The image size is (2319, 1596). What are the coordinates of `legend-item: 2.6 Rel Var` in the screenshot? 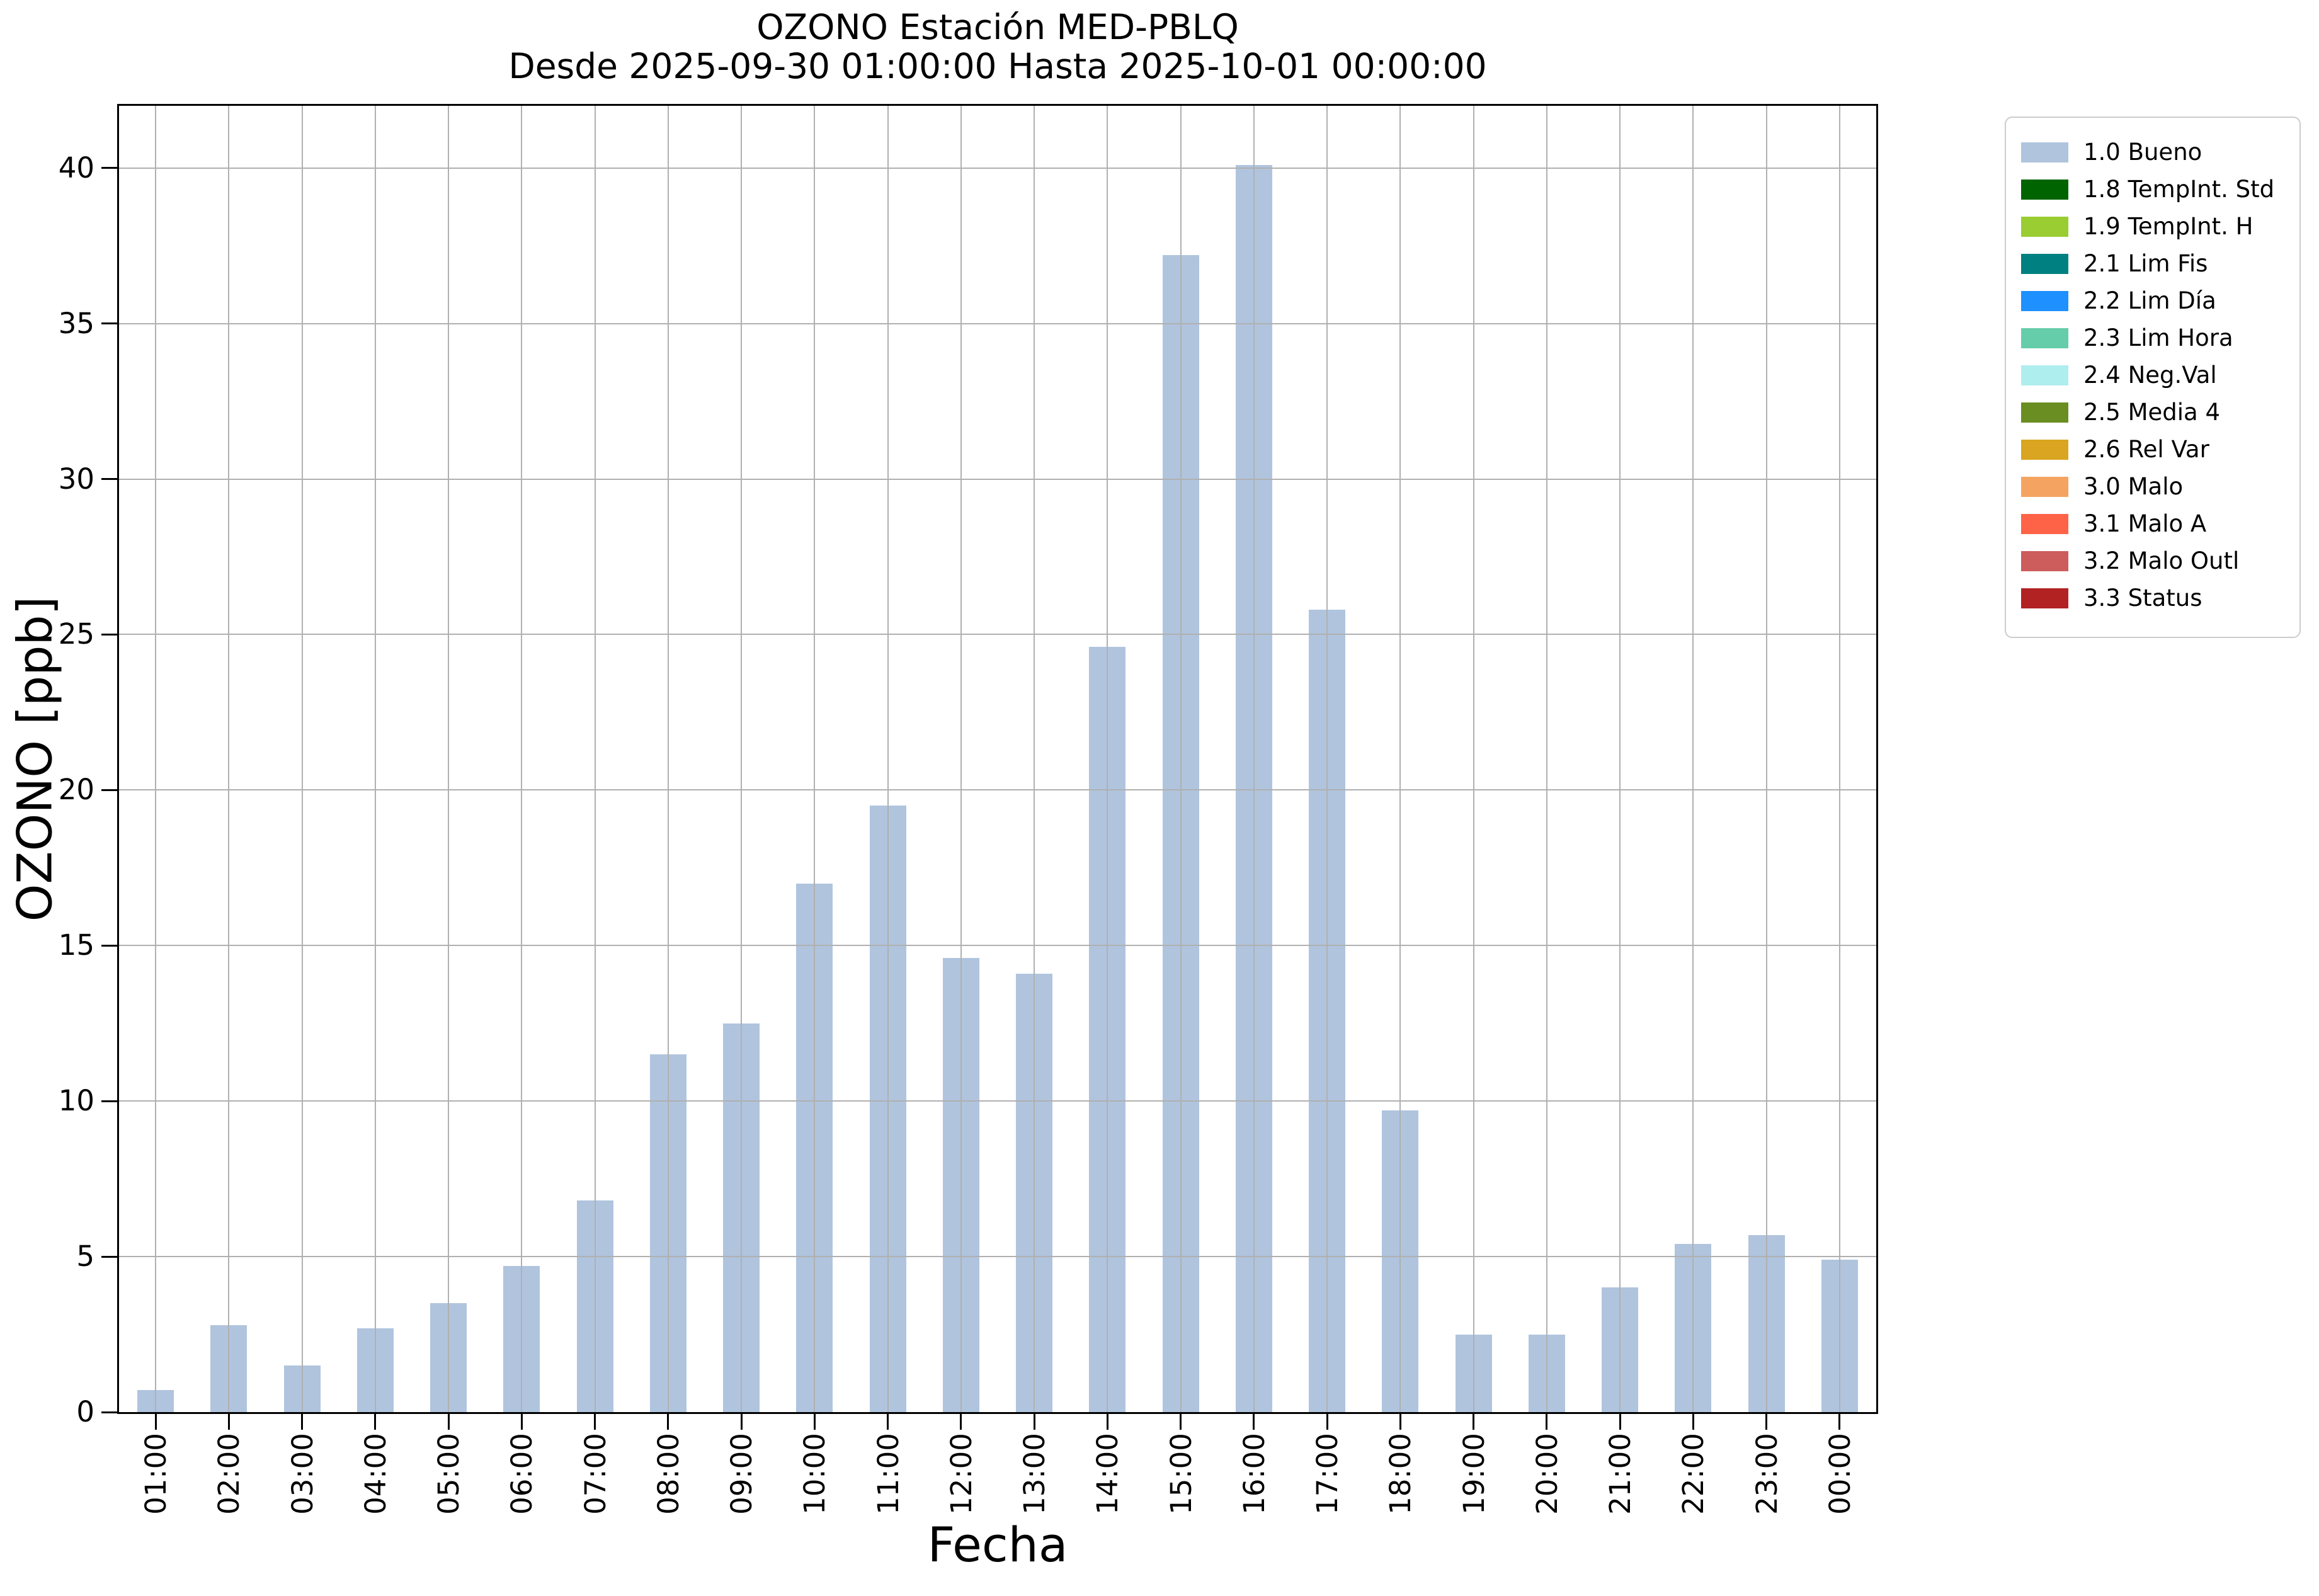 It's located at (2160, 449).